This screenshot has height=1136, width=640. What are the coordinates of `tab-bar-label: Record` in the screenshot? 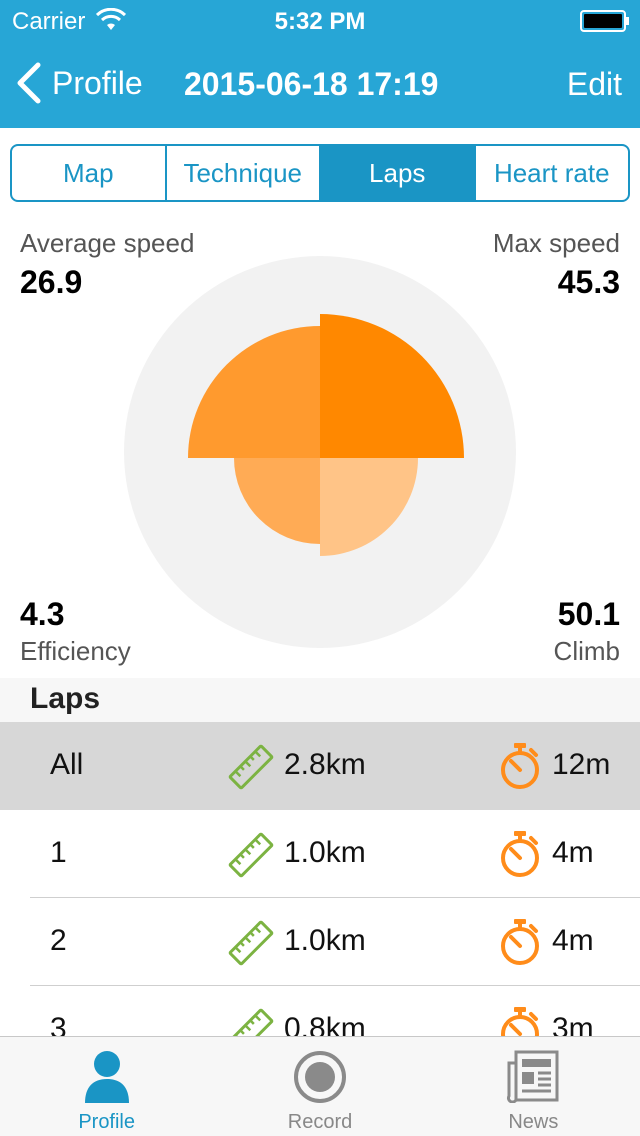 It's located at (320, 1122).